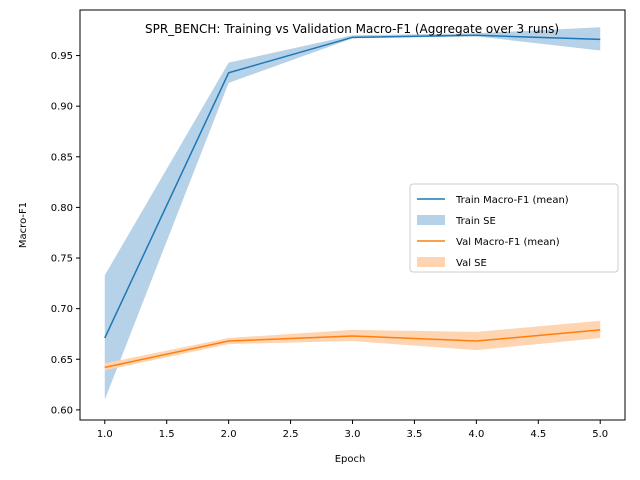 The height and width of the screenshot is (480, 640). I want to click on legend-label: Val Macro-F1 (mean), so click(508, 242).